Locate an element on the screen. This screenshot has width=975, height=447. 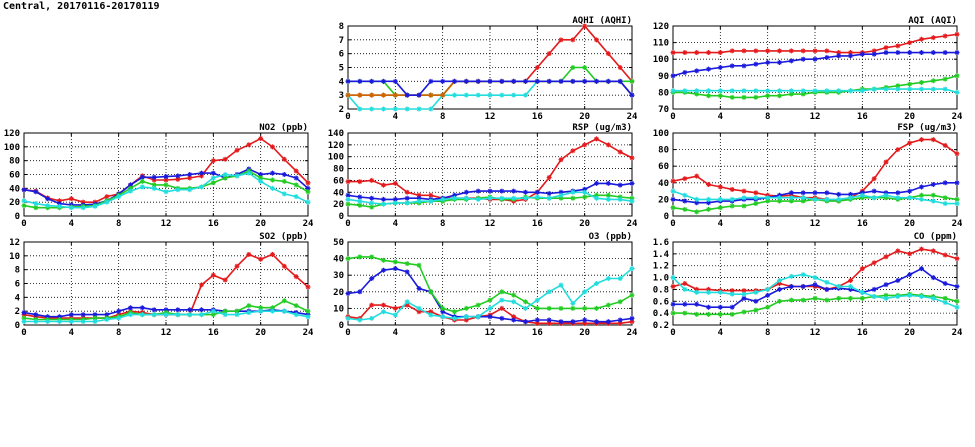
series-line is located at coordinates (490, 294).